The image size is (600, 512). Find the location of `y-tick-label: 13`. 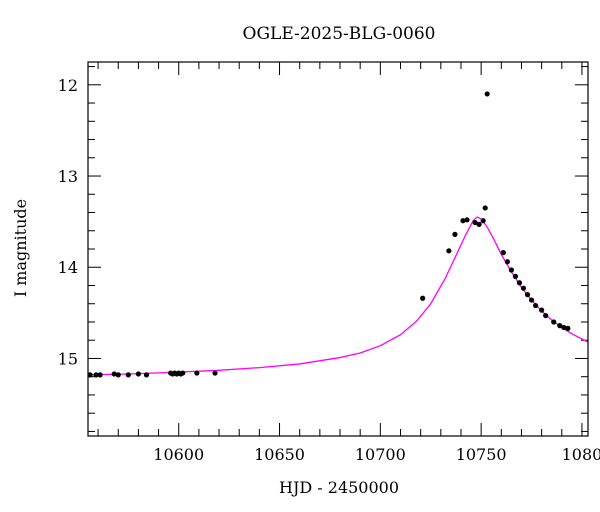

y-tick-label: 13 is located at coordinates (68, 176).